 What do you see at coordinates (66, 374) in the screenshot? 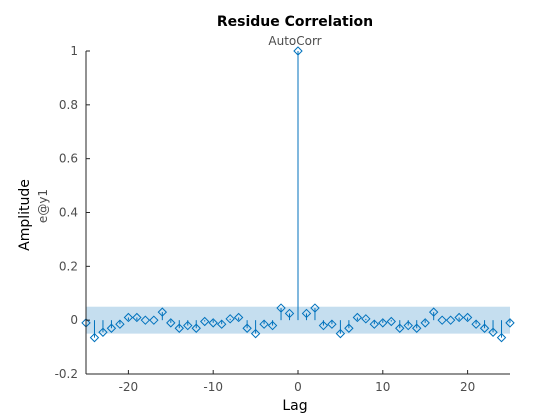
I see `y-tick-label: -0.2` at bounding box center [66, 374].